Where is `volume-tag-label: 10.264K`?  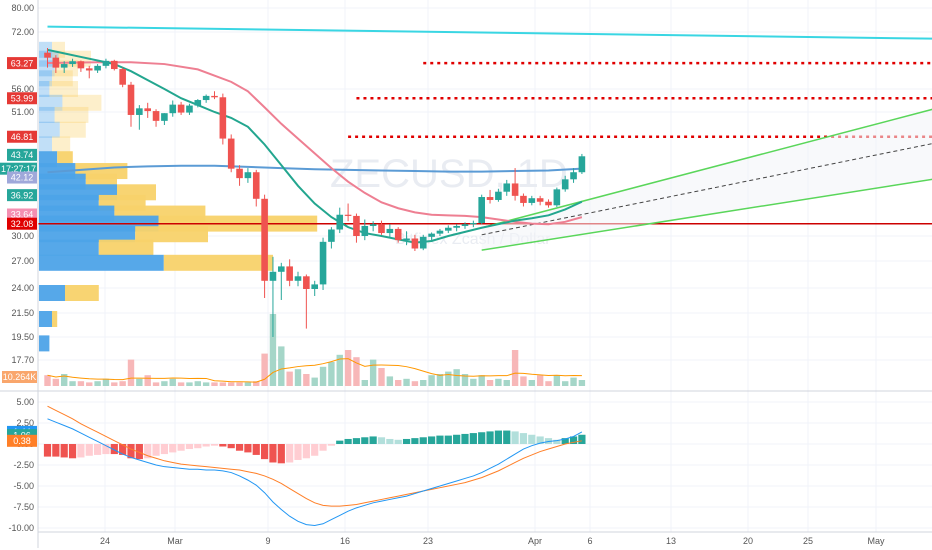 volume-tag-label: 10.264K is located at coordinates (20, 377).